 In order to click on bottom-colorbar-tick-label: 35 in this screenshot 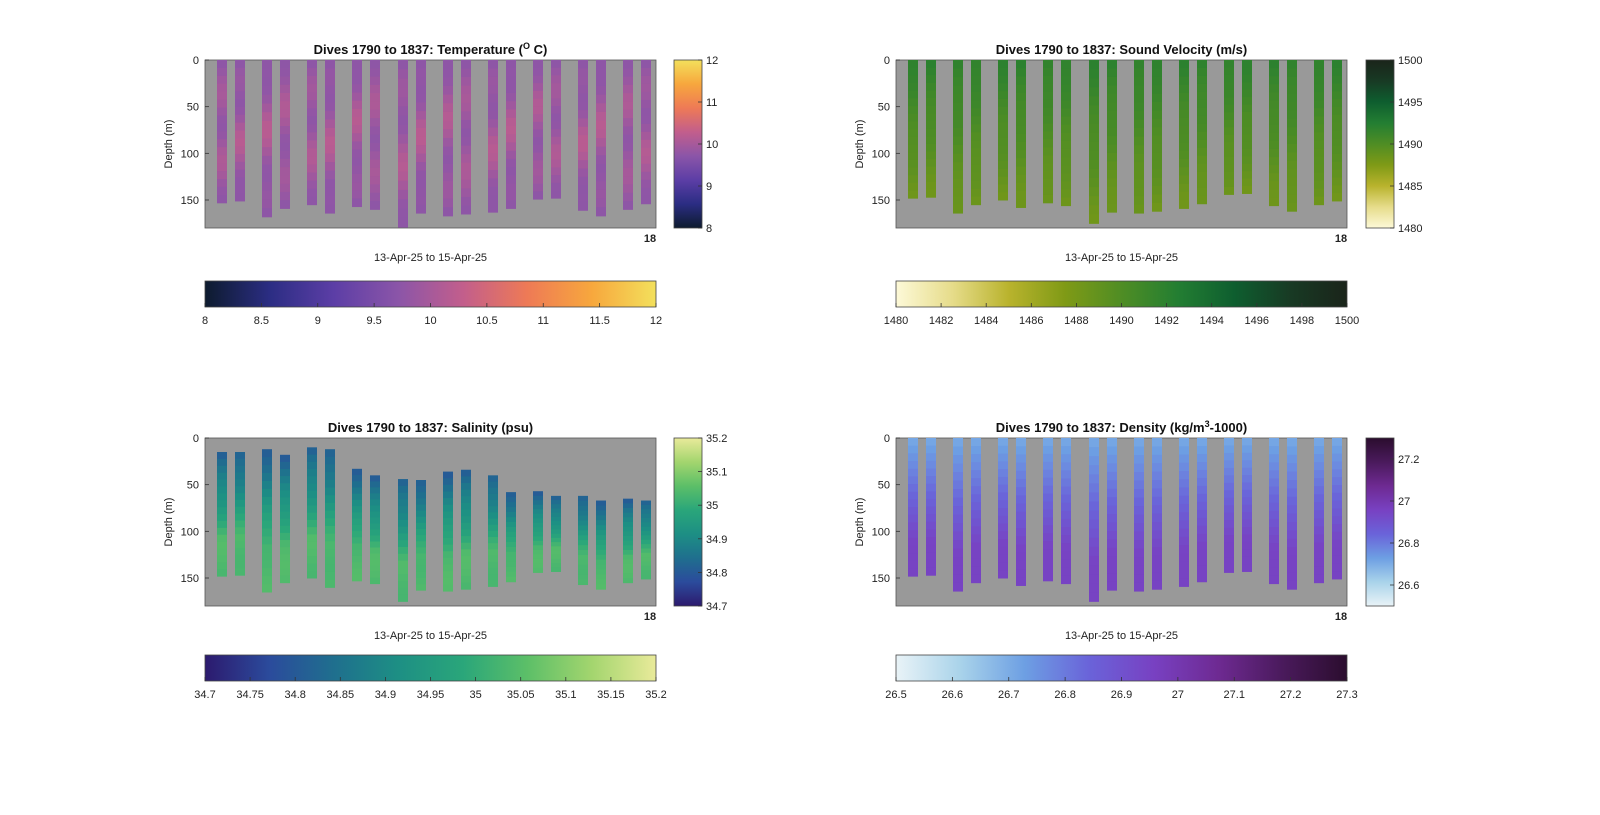, I will do `click(475, 695)`.